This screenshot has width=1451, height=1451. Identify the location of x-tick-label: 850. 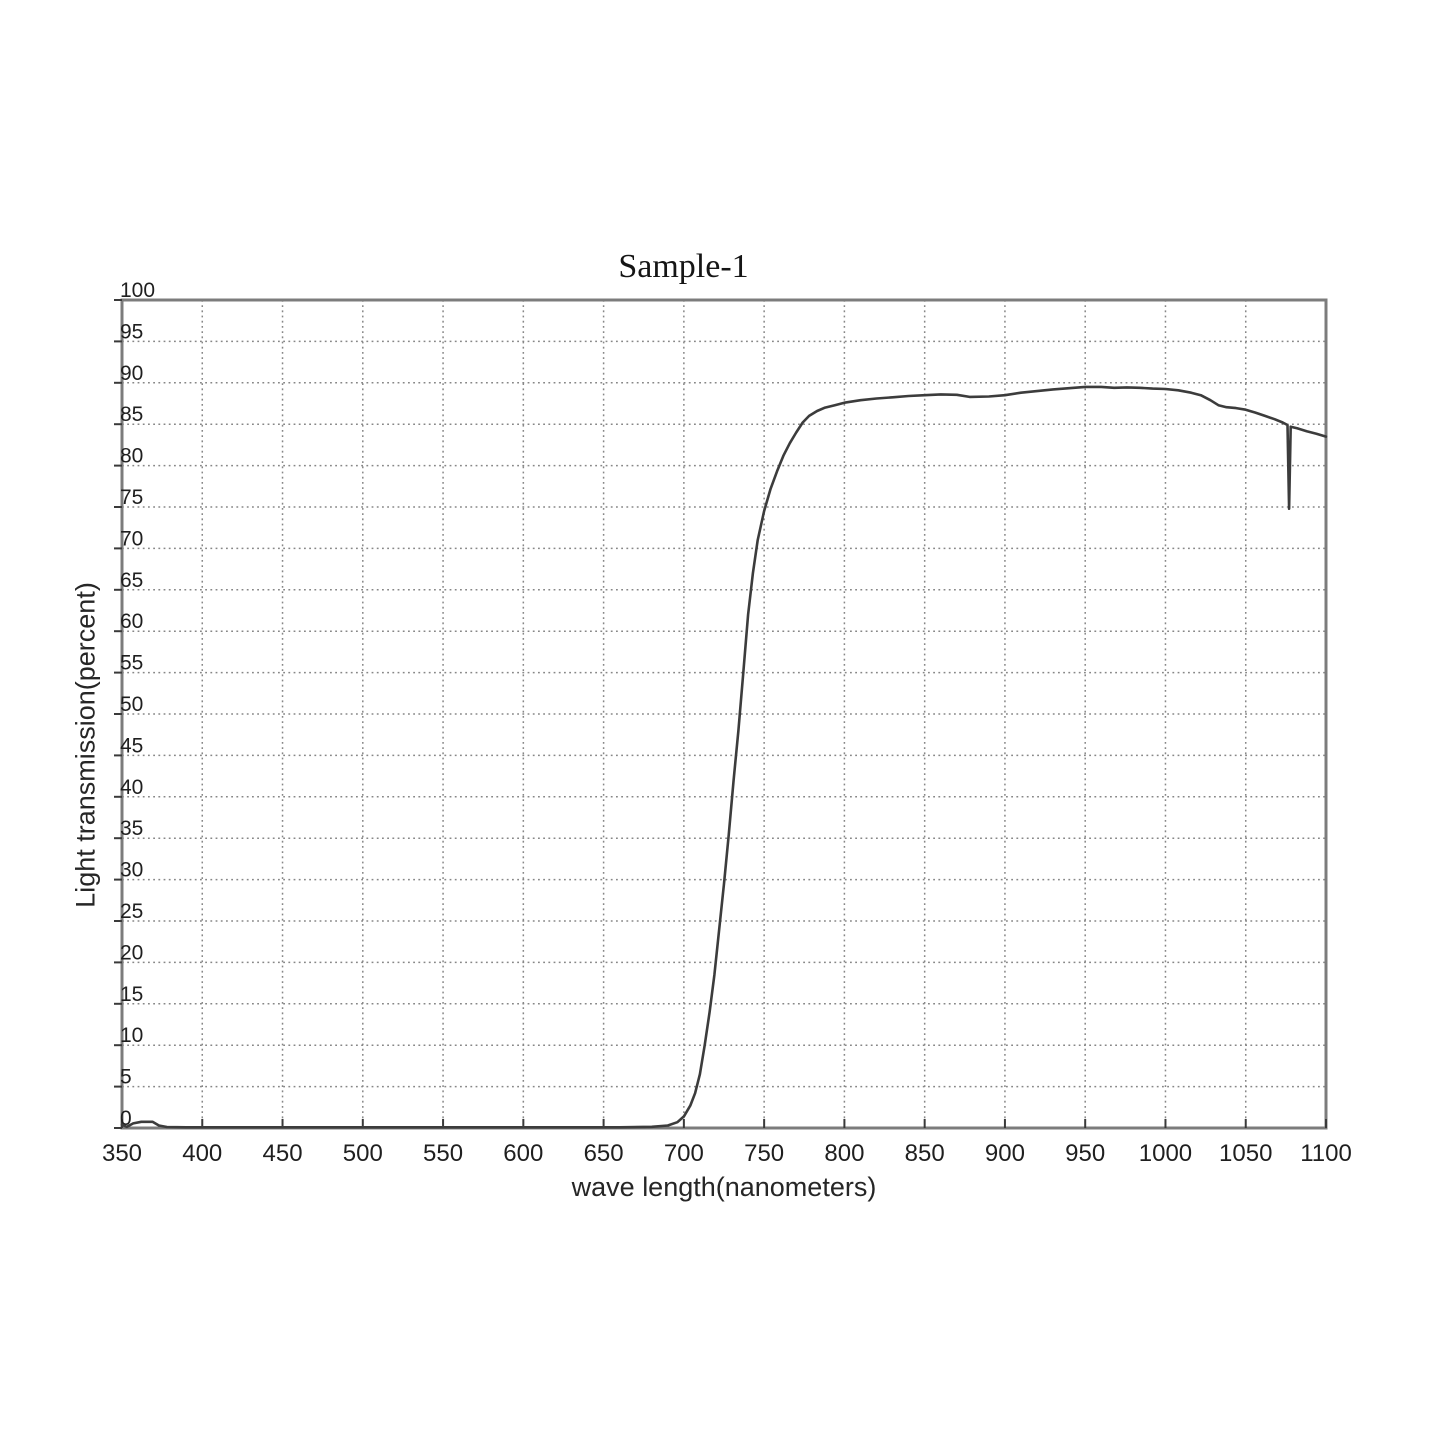
(925, 1153).